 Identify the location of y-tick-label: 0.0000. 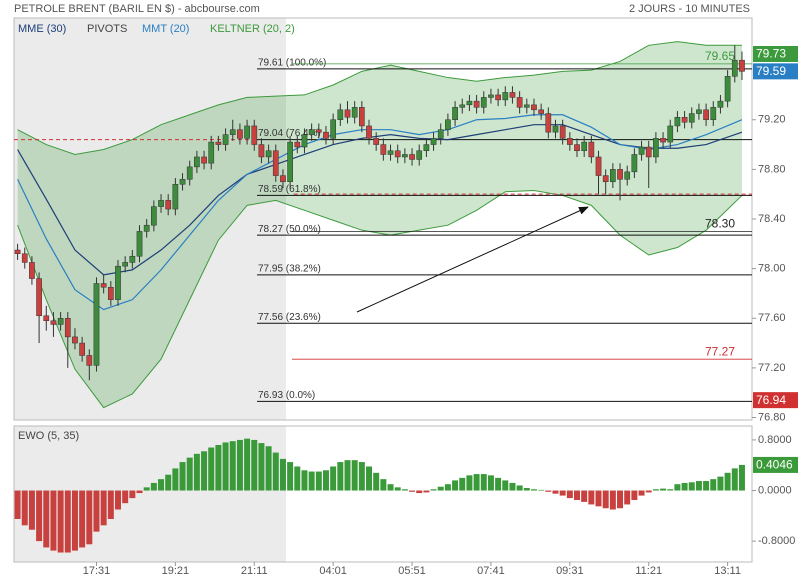
(775, 490).